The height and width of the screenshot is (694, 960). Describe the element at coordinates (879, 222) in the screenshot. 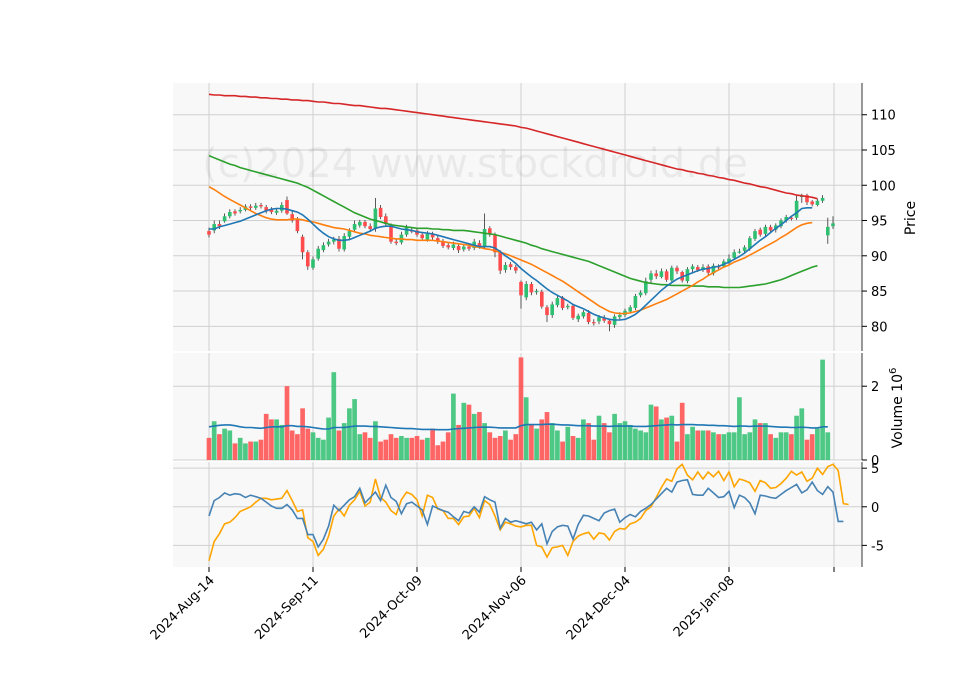

I see `y-tick-label: 95` at that location.